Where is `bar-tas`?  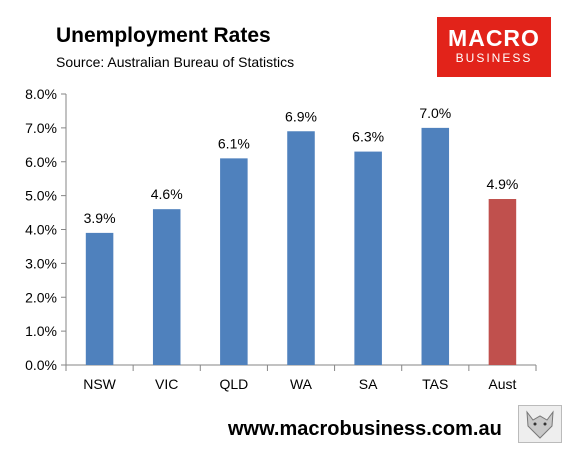 bar-tas is located at coordinates (435, 246).